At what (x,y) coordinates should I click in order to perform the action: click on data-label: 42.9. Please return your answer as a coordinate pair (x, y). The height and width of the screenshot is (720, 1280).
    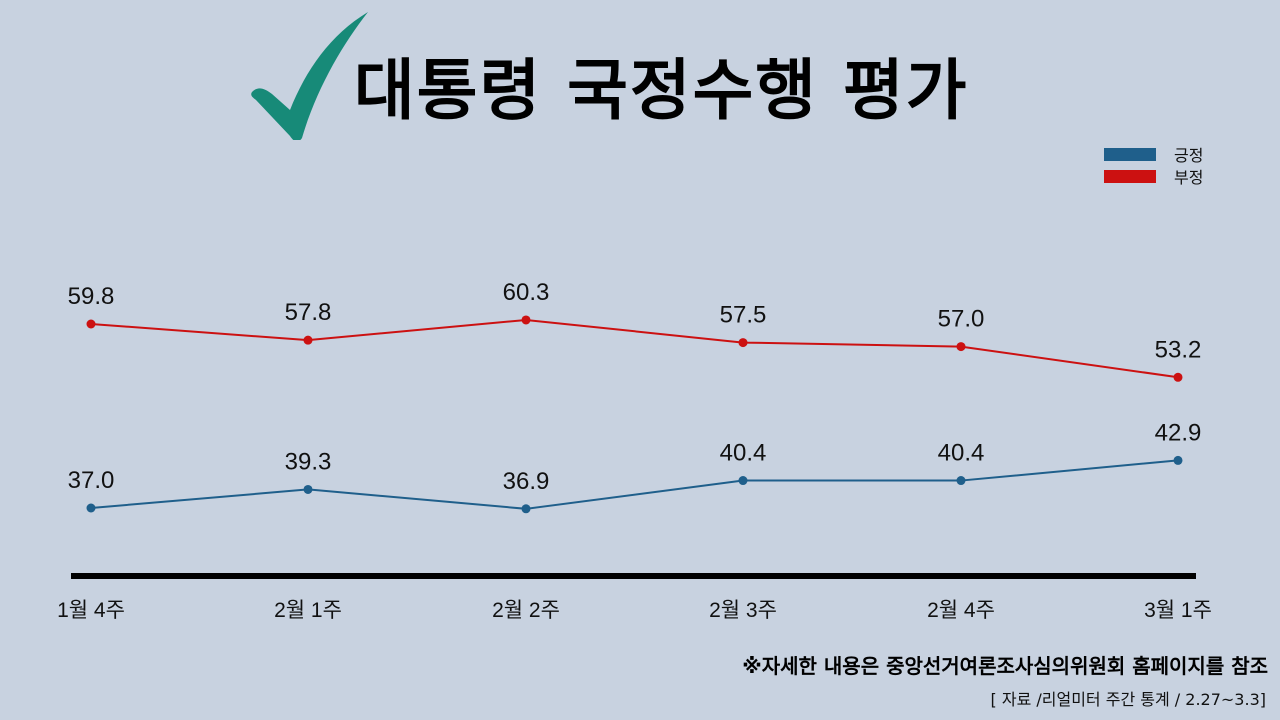
    Looking at the image, I should click on (1178, 432).